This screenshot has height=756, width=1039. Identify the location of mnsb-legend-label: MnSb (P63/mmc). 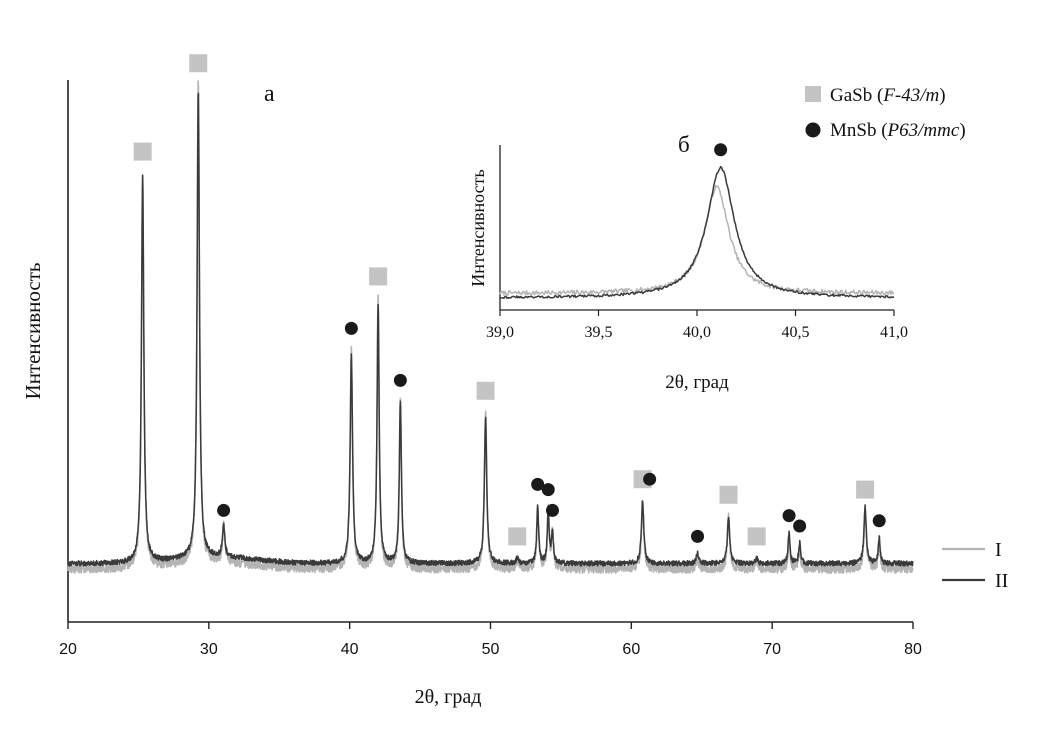
(898, 130).